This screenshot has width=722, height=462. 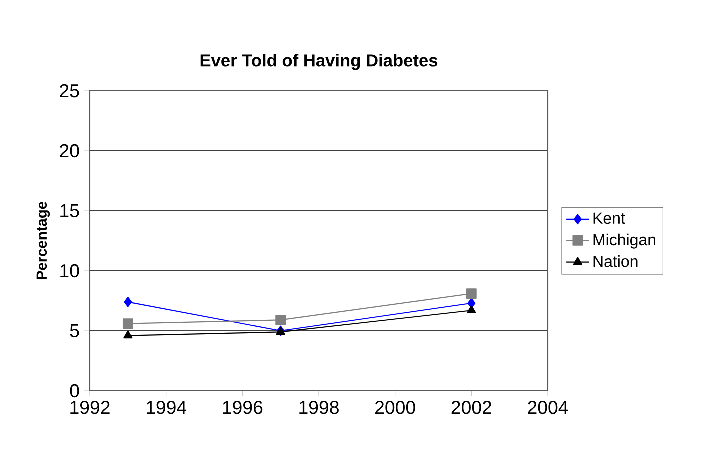 What do you see at coordinates (243, 407) in the screenshot?
I see `x-tick-label: 1996` at bounding box center [243, 407].